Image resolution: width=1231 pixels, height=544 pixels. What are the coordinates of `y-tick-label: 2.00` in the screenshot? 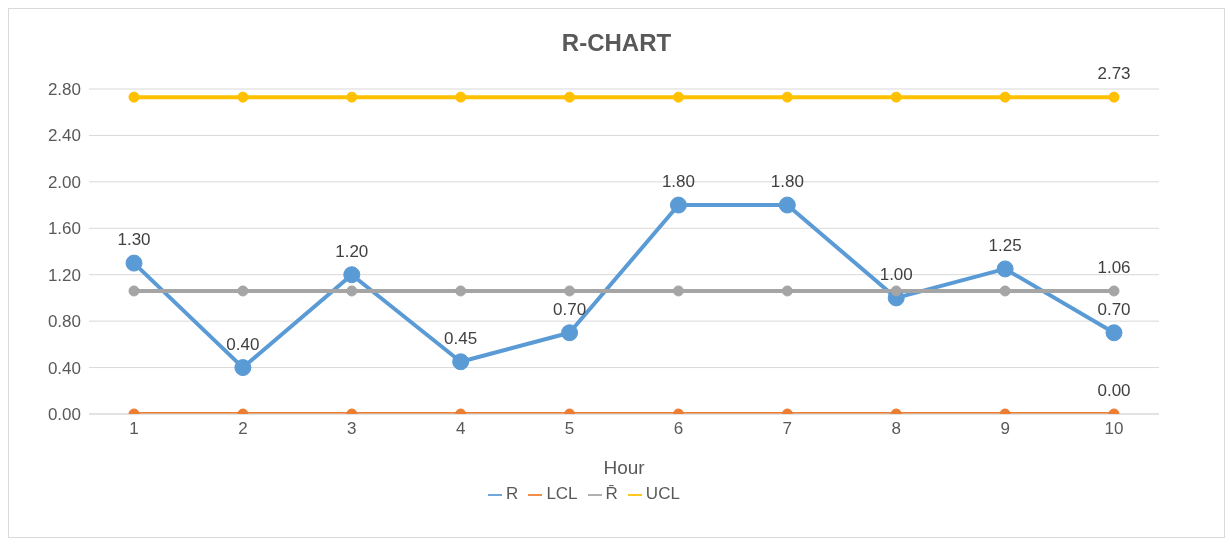 It's located at (64, 182).